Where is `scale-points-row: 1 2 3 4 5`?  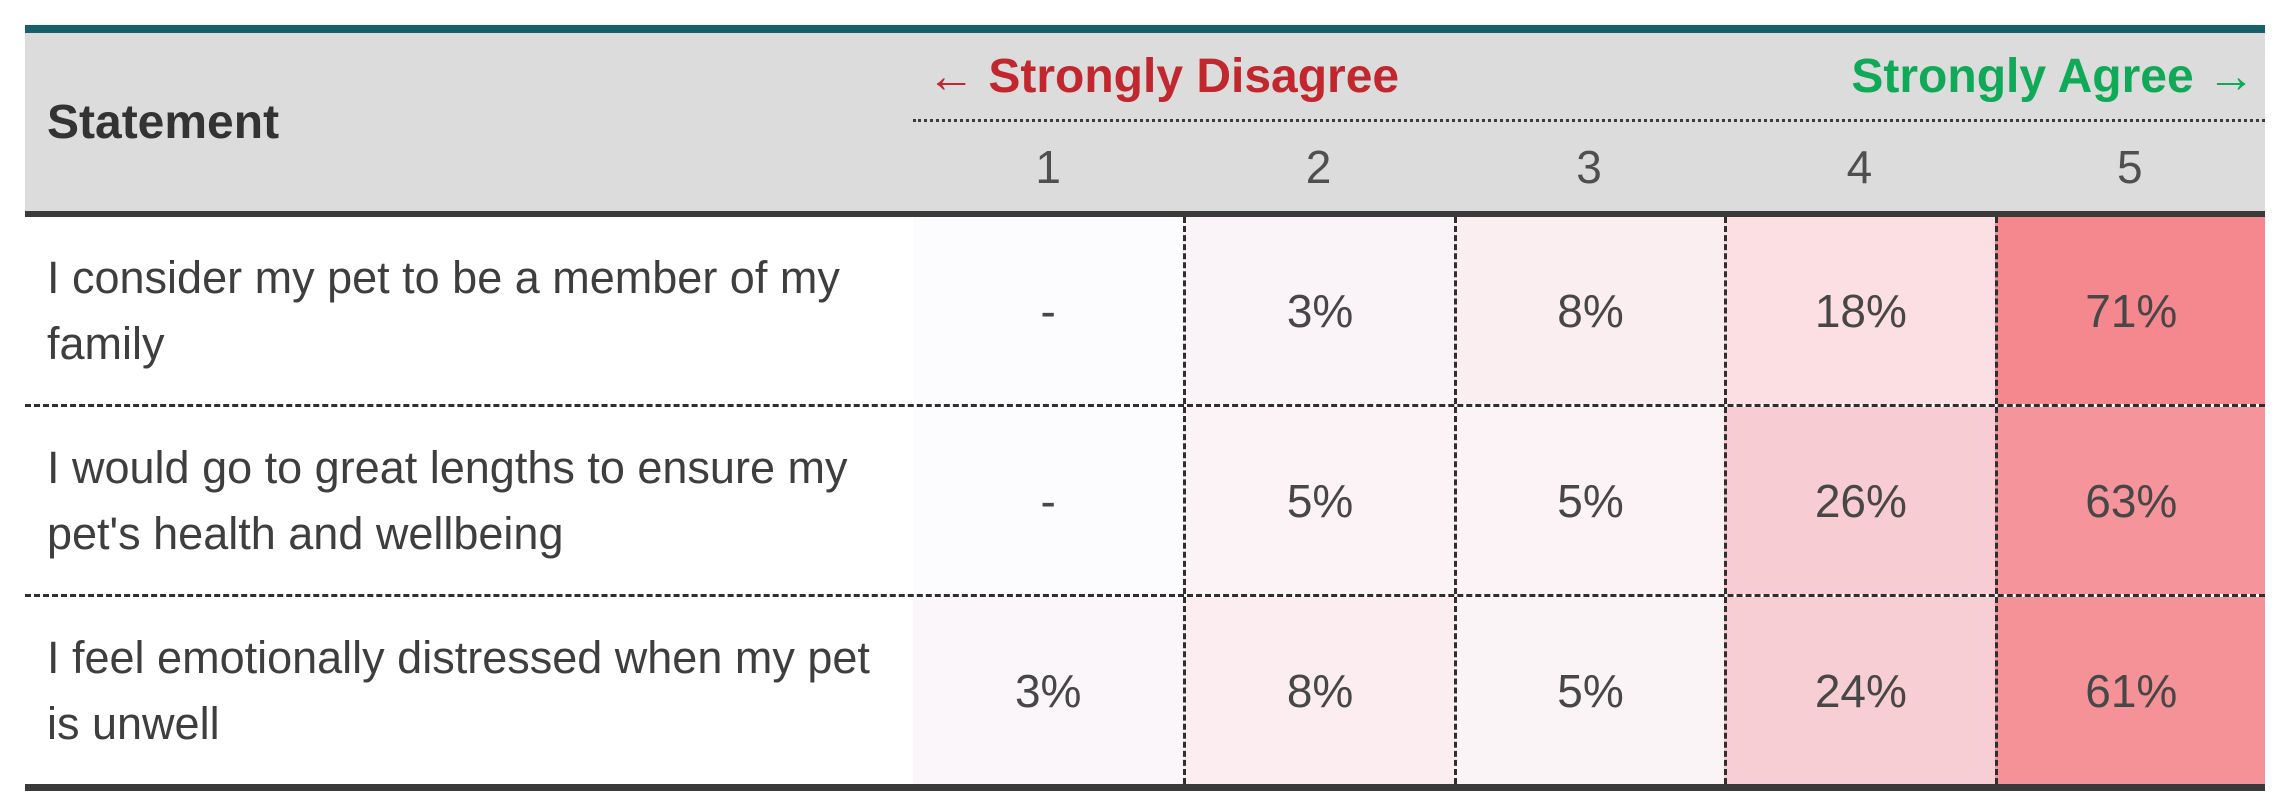 scale-points-row: 1 2 3 4 5 is located at coordinates (1589, 166).